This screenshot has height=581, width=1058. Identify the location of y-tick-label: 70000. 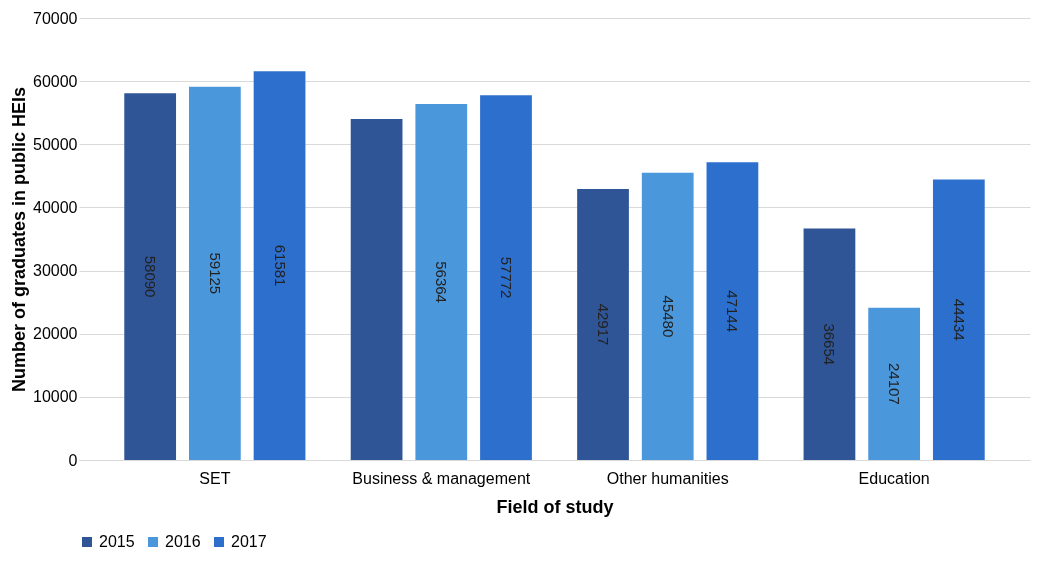
(55, 18).